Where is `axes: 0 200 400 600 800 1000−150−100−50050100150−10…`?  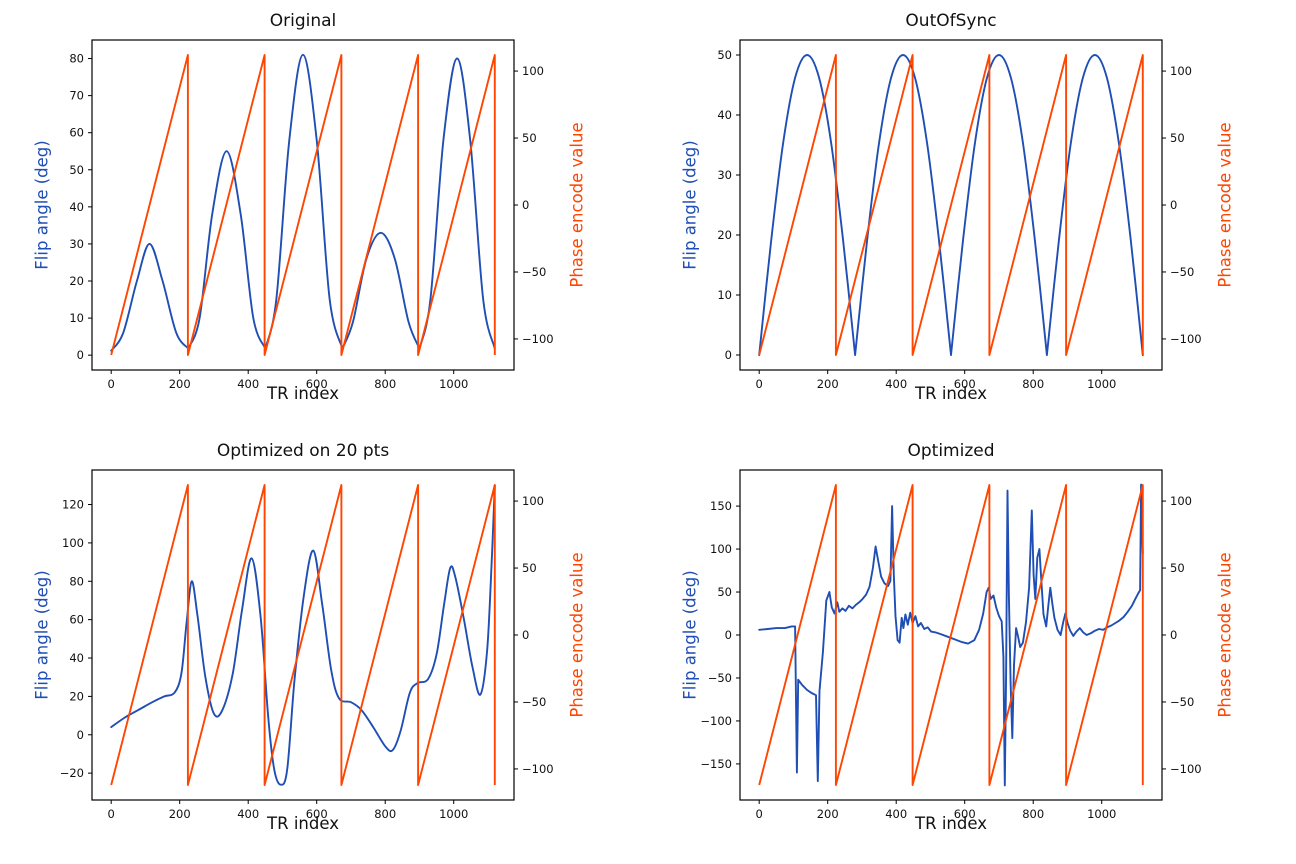 axes: 0 200 400 600 800 1000−150−100−50050100150−10… is located at coordinates (950, 657).